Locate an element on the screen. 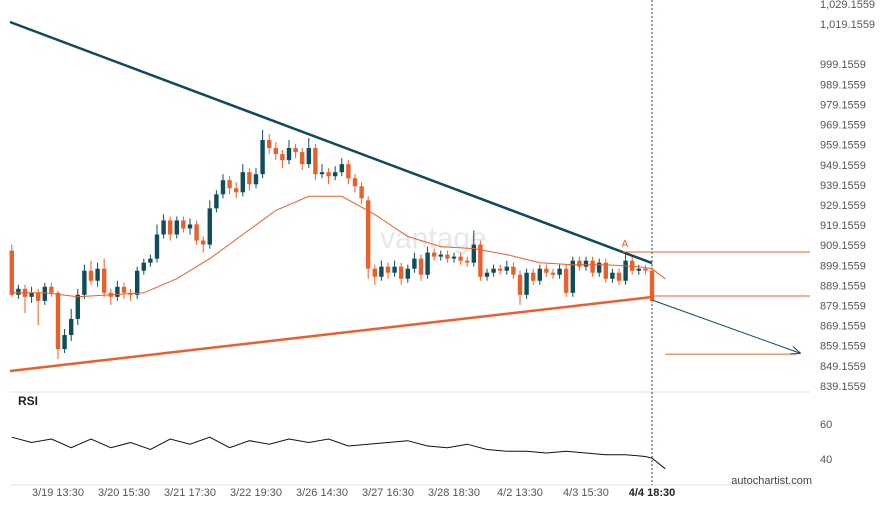 The image size is (887, 505). x-tick-label: 4/4 18:30 is located at coordinates (652, 493).